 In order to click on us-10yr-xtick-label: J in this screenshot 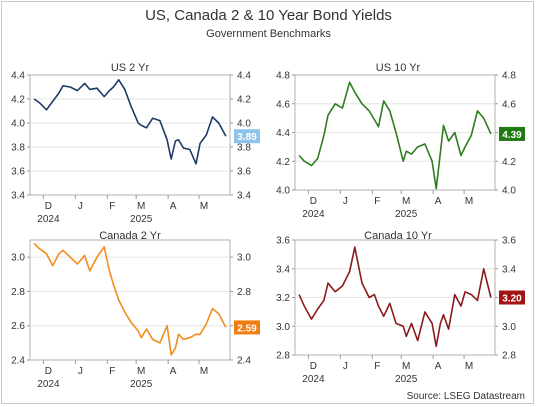, I will do `click(345, 201)`.